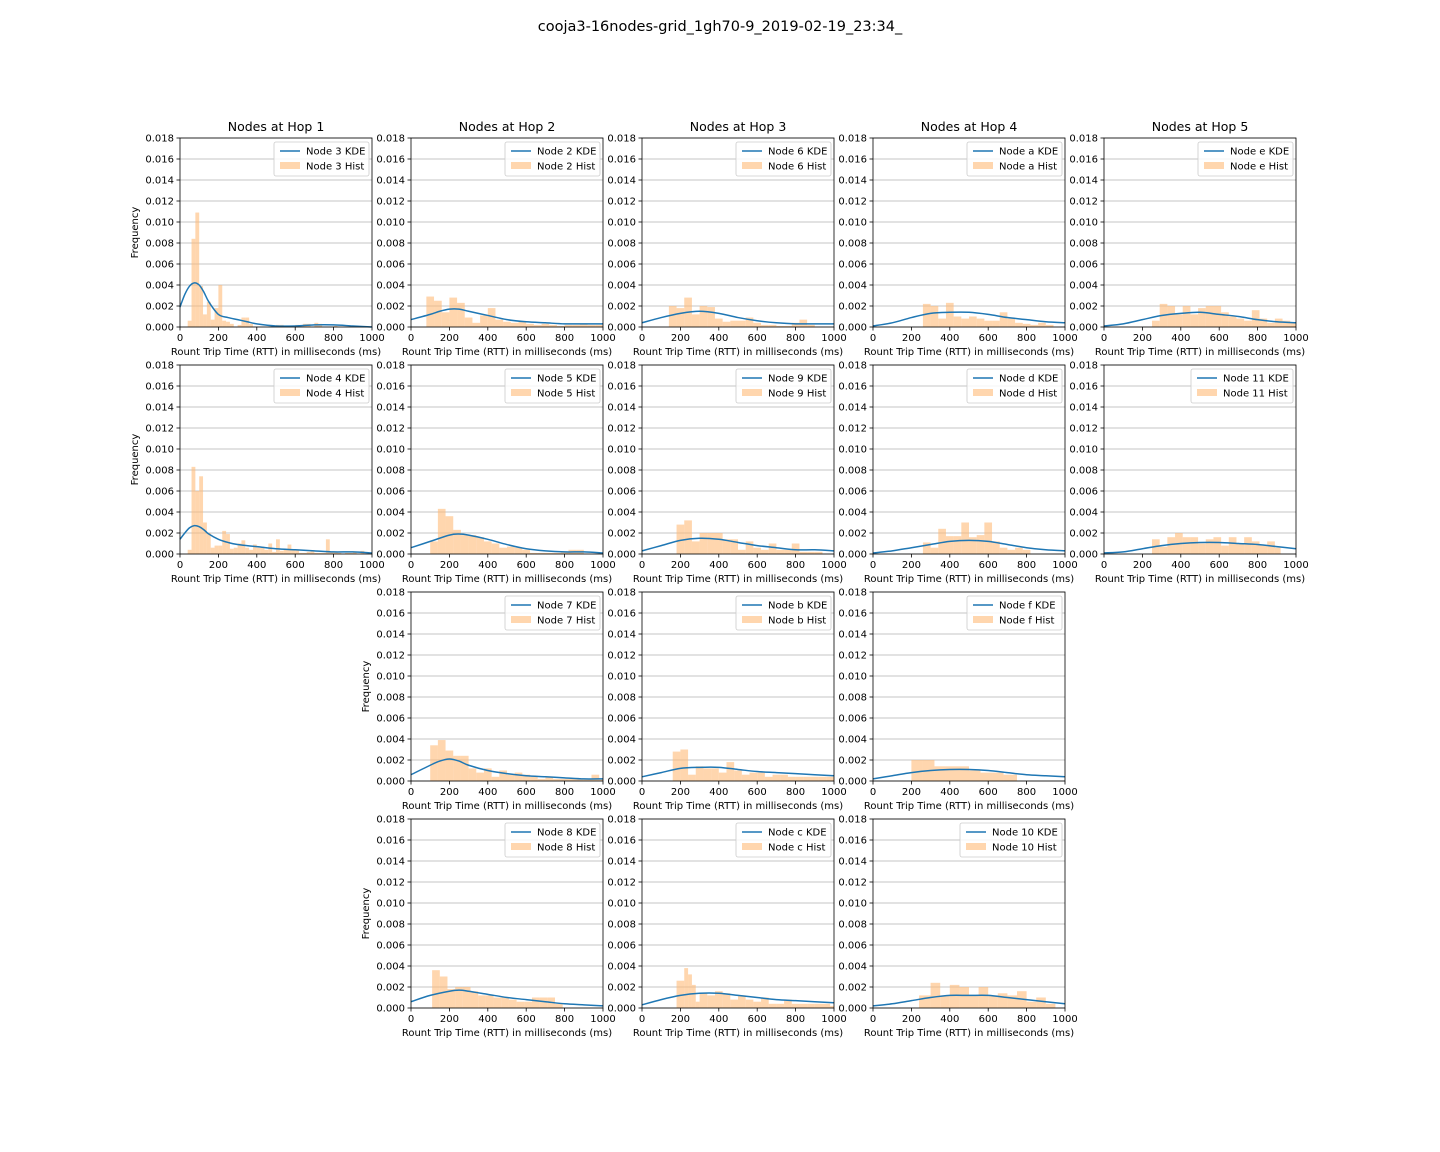 The height and width of the screenshot is (1152, 1440). Describe the element at coordinates (1027, 606) in the screenshot. I see `legend-kde-label: Node f KDE` at that location.